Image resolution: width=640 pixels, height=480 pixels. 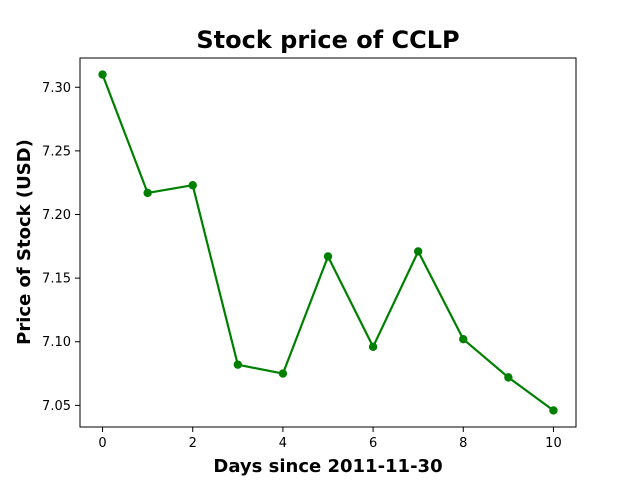 What do you see at coordinates (193, 443) in the screenshot?
I see `x-tick-label: 2` at bounding box center [193, 443].